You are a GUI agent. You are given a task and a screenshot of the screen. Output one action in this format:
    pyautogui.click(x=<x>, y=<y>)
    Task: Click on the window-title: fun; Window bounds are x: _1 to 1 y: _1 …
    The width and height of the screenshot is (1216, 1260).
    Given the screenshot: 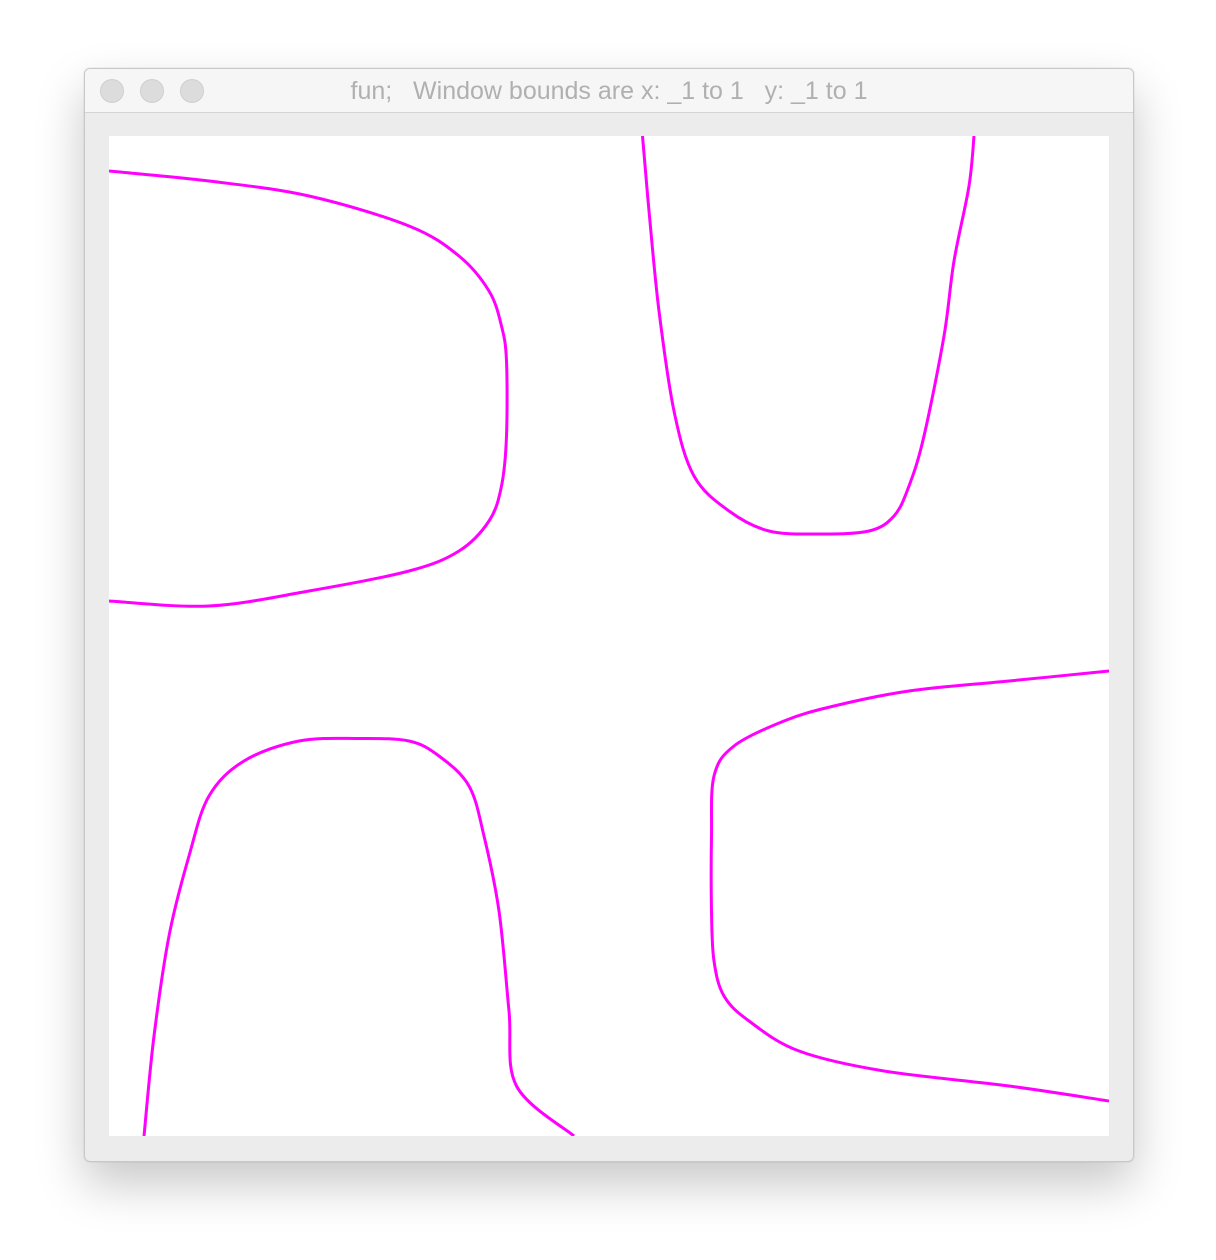 What is the action you would take?
    pyautogui.click(x=609, y=91)
    